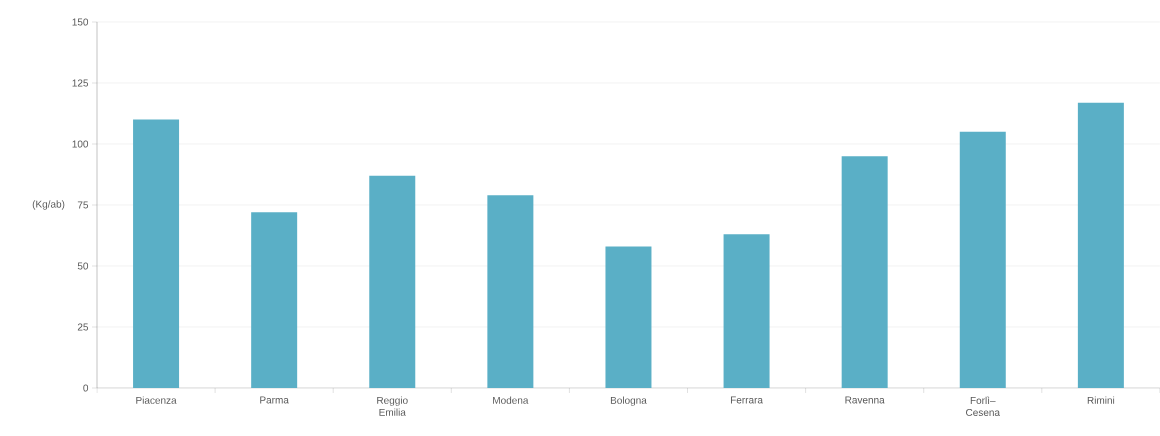 The height and width of the screenshot is (436, 1160). I want to click on x-tick-label: Ravenna, so click(865, 400).